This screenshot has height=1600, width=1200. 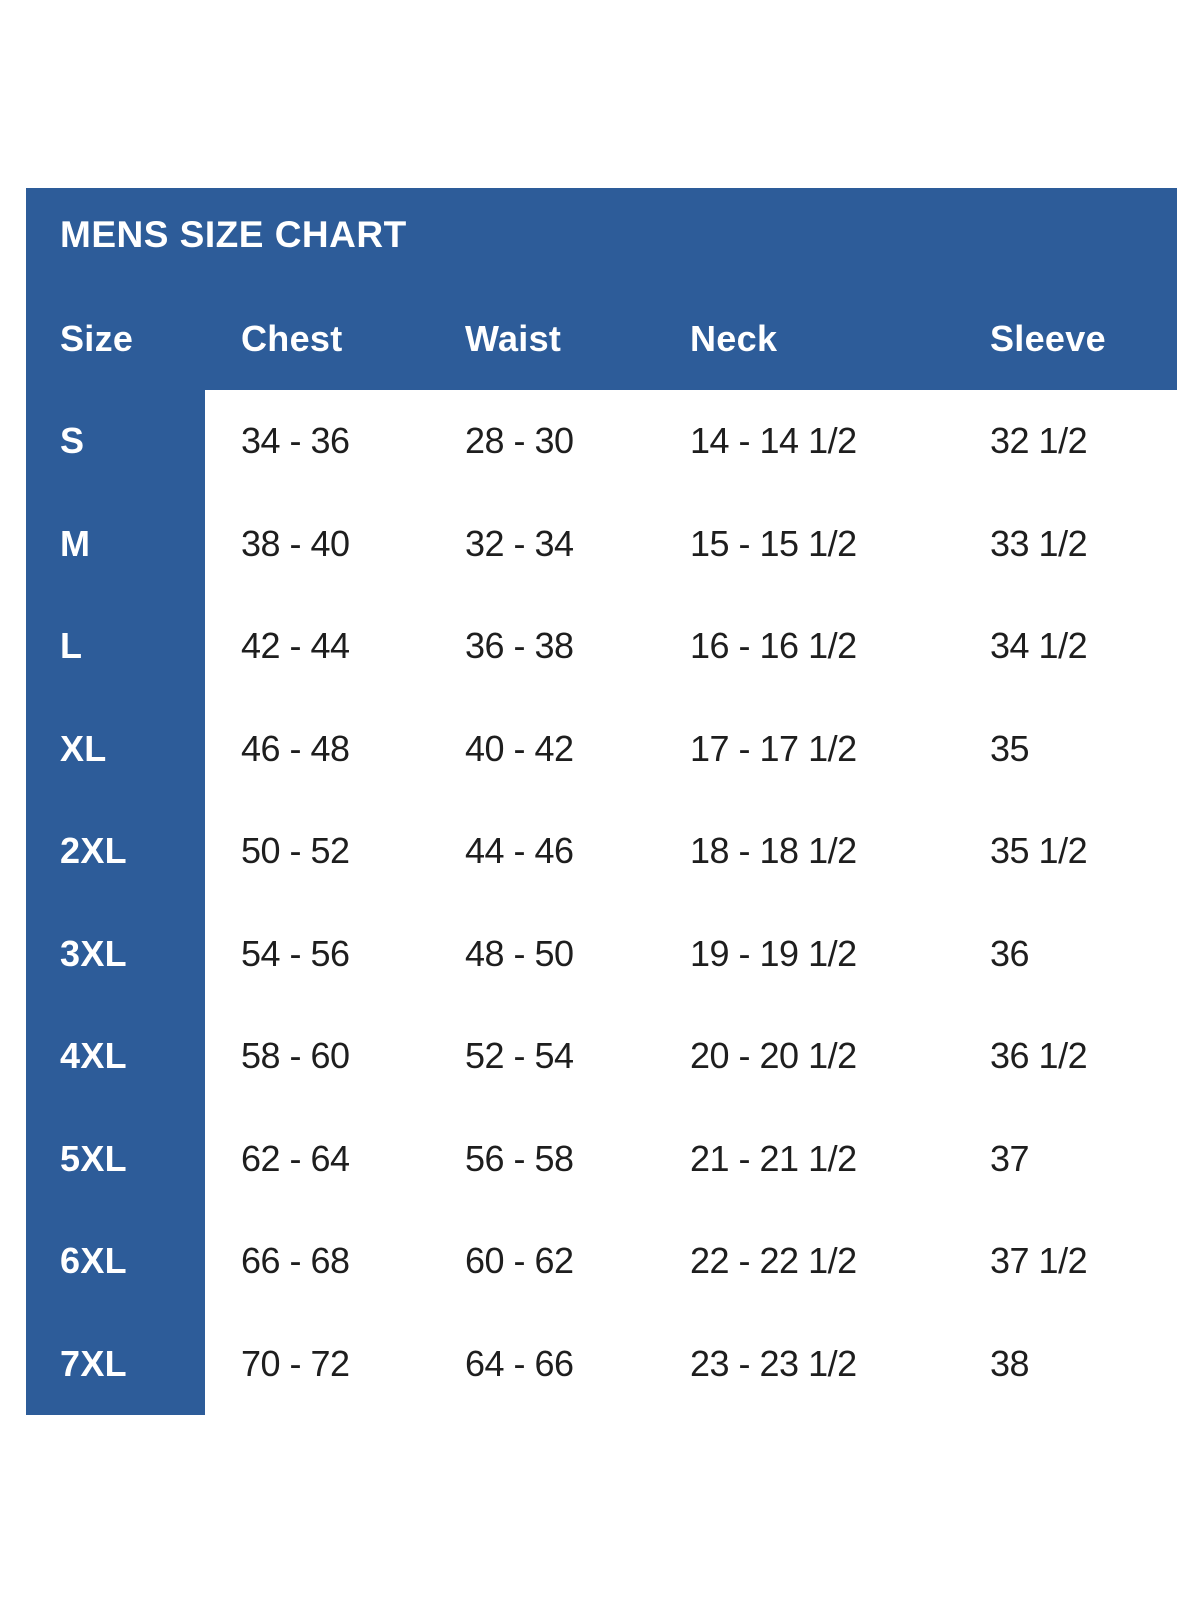 What do you see at coordinates (292, 338) in the screenshot?
I see `column-header-chest: Chest` at bounding box center [292, 338].